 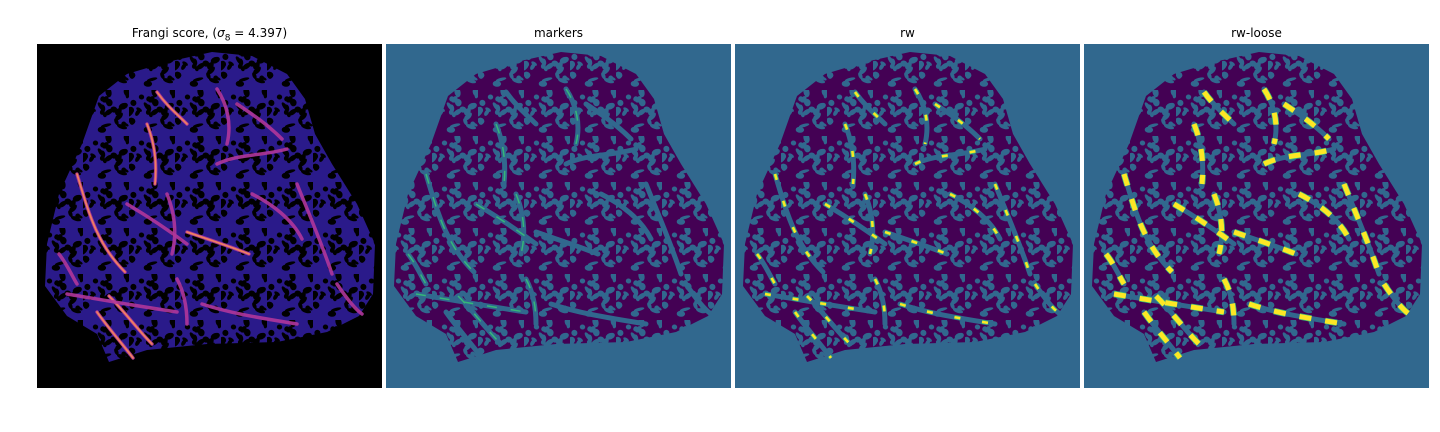 What do you see at coordinates (558, 33) in the screenshot?
I see `panel-title-markers: markers` at bounding box center [558, 33].